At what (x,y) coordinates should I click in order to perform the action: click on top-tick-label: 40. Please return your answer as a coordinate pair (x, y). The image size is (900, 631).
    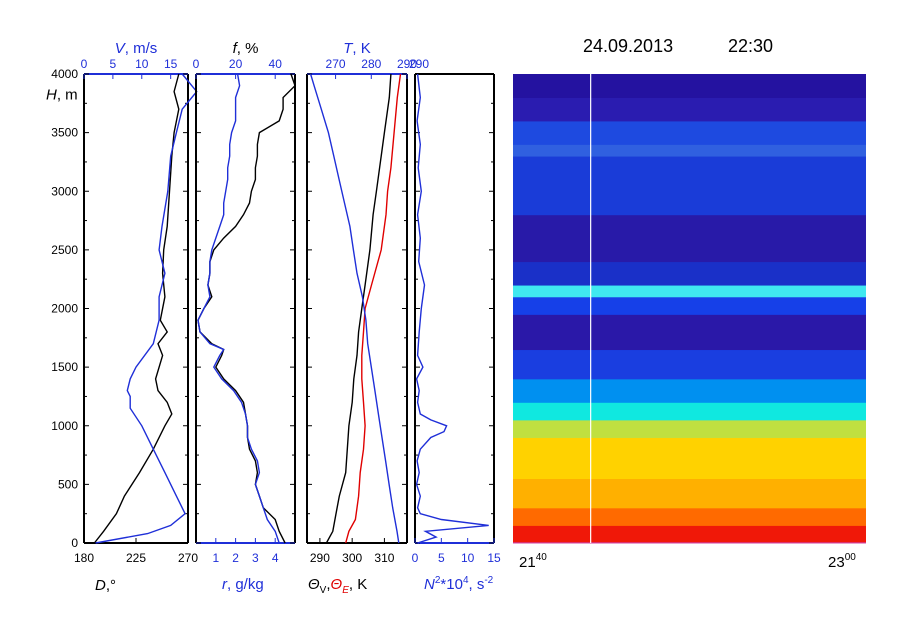
    Looking at the image, I should click on (276, 64).